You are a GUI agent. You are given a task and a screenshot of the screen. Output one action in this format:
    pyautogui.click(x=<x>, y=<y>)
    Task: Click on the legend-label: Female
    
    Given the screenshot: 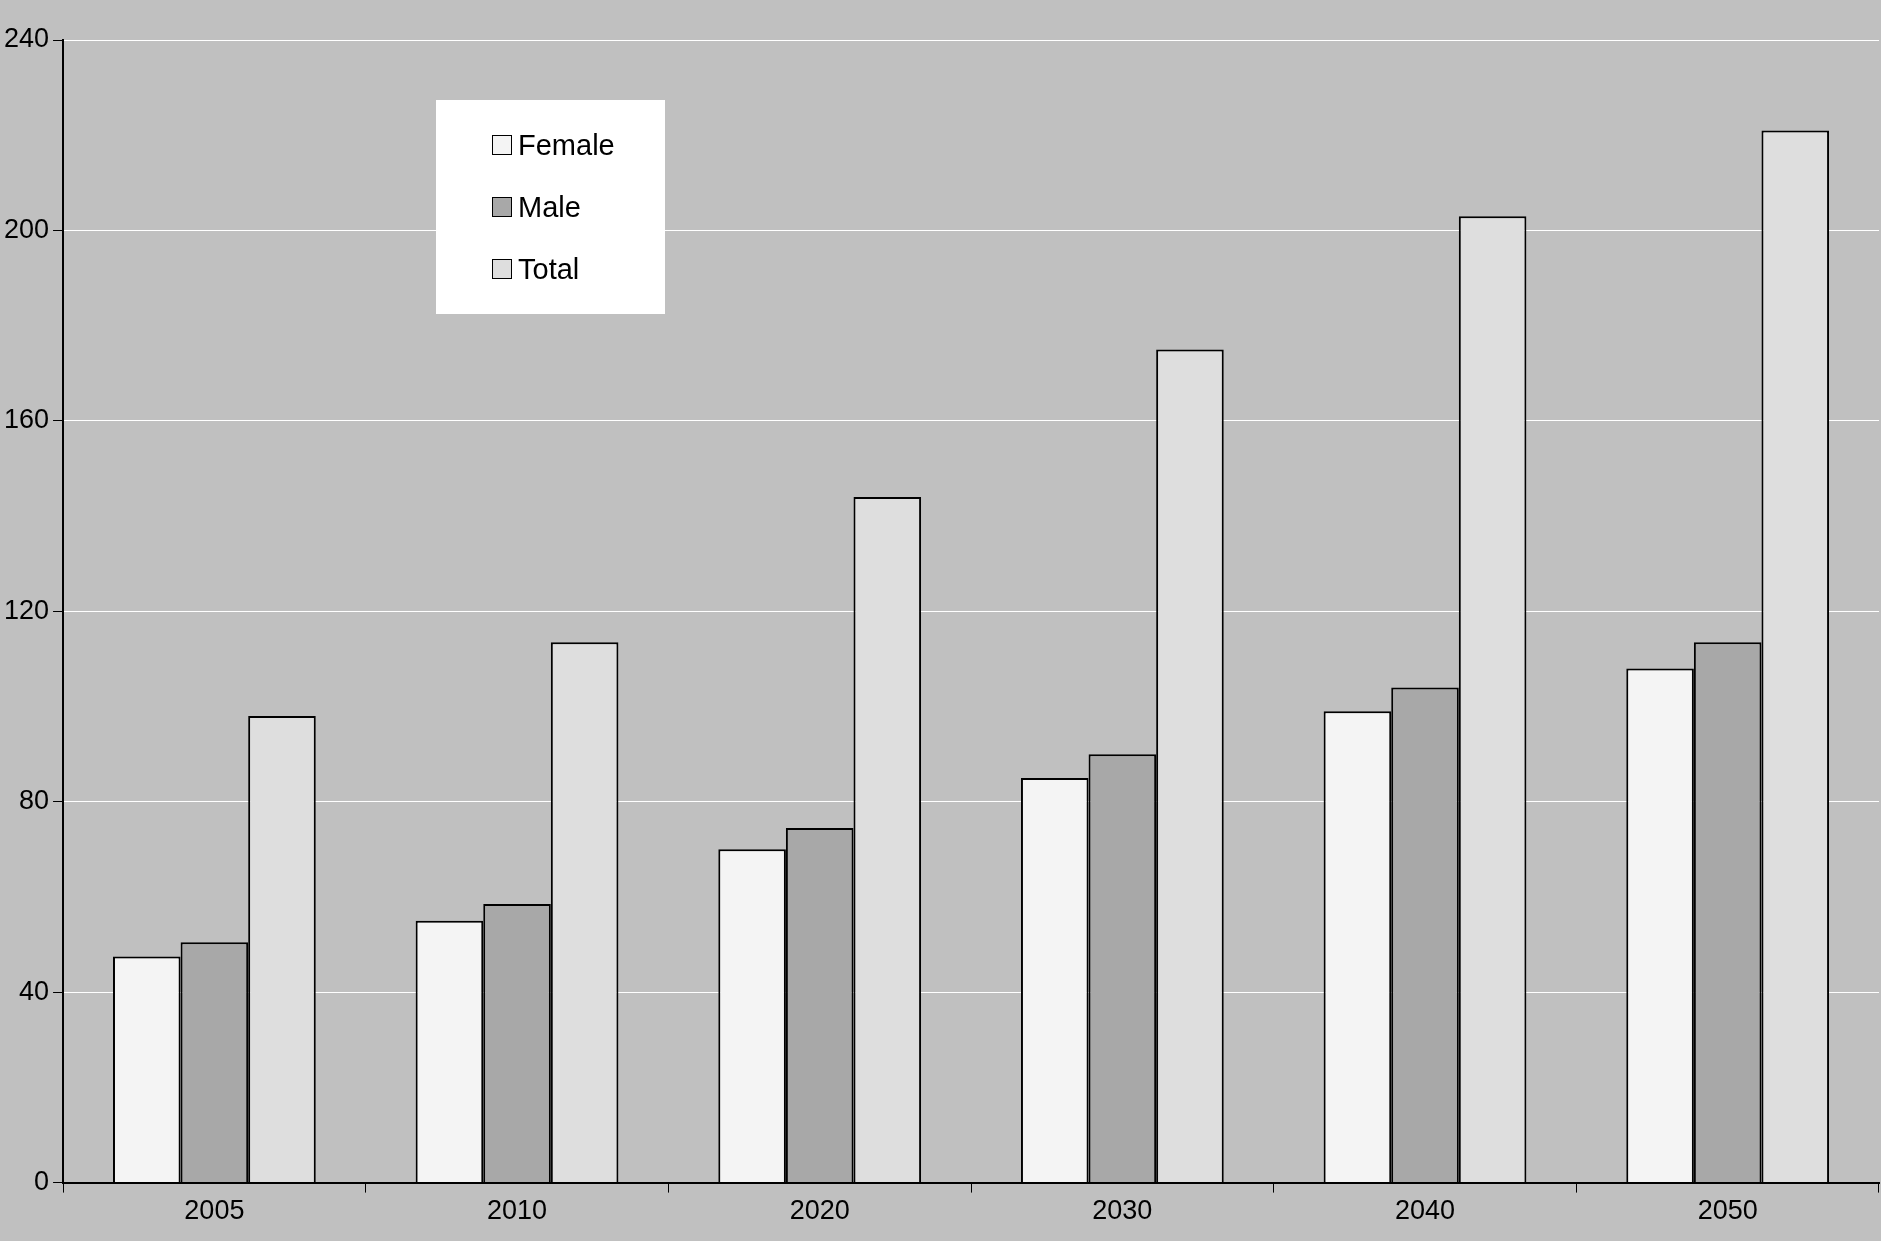 What is the action you would take?
    pyautogui.click(x=566, y=145)
    